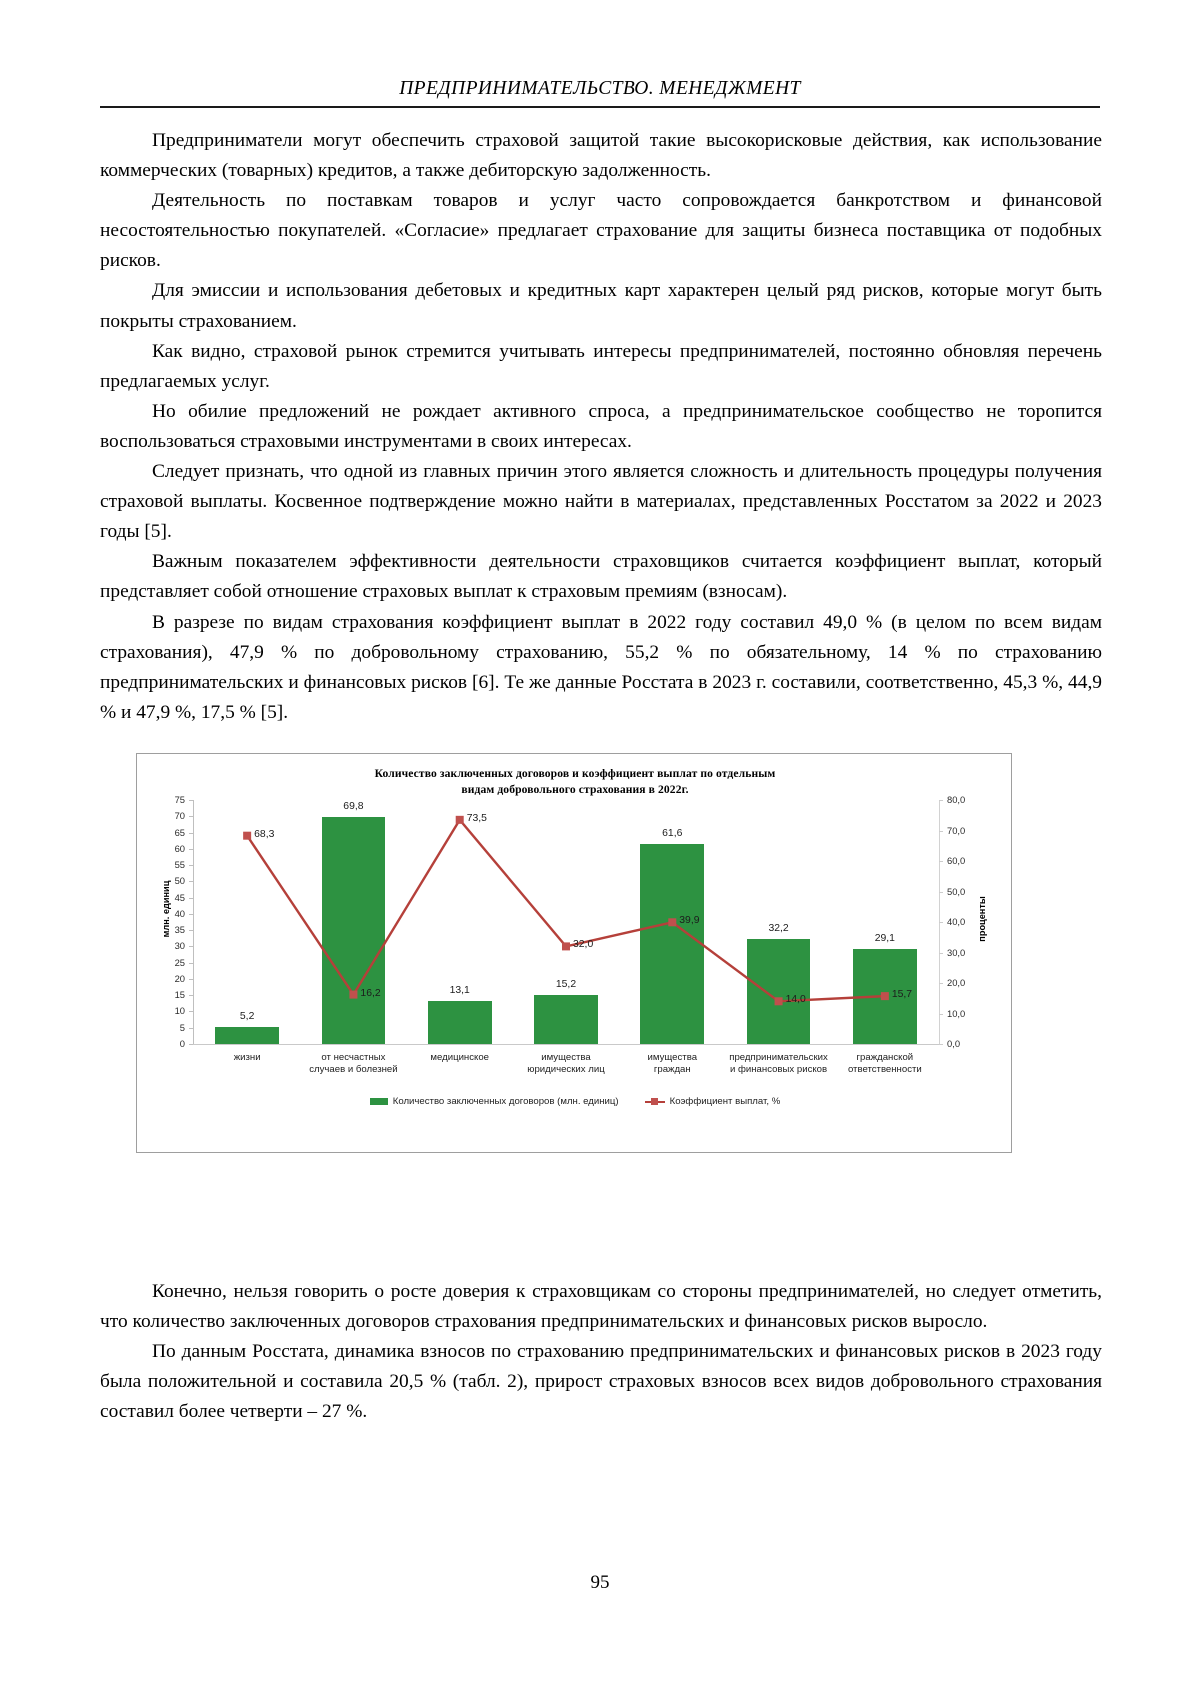 Image resolution: width=1200 pixels, height=1698 pixels. I want to click on line-data-label: 32,0, so click(583, 945).